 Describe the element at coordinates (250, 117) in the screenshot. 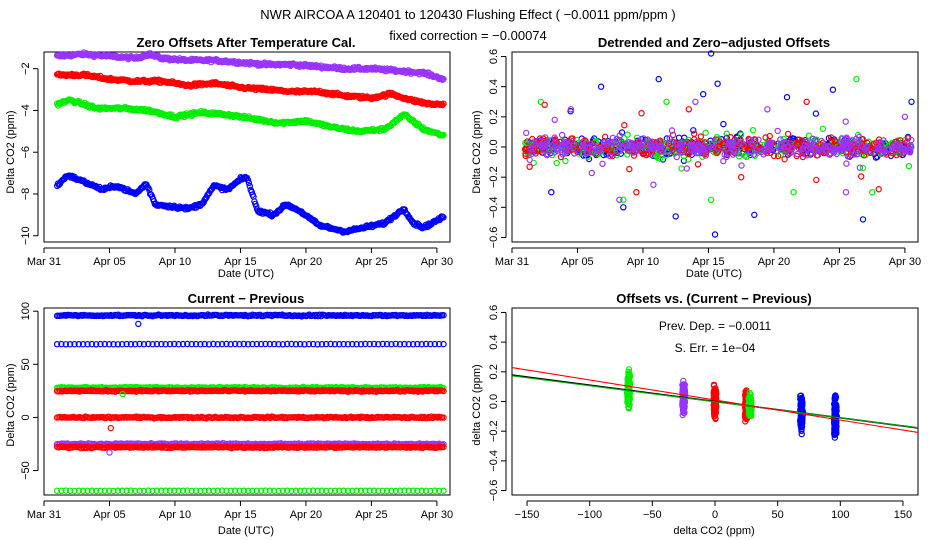

I see `series-green` at that location.